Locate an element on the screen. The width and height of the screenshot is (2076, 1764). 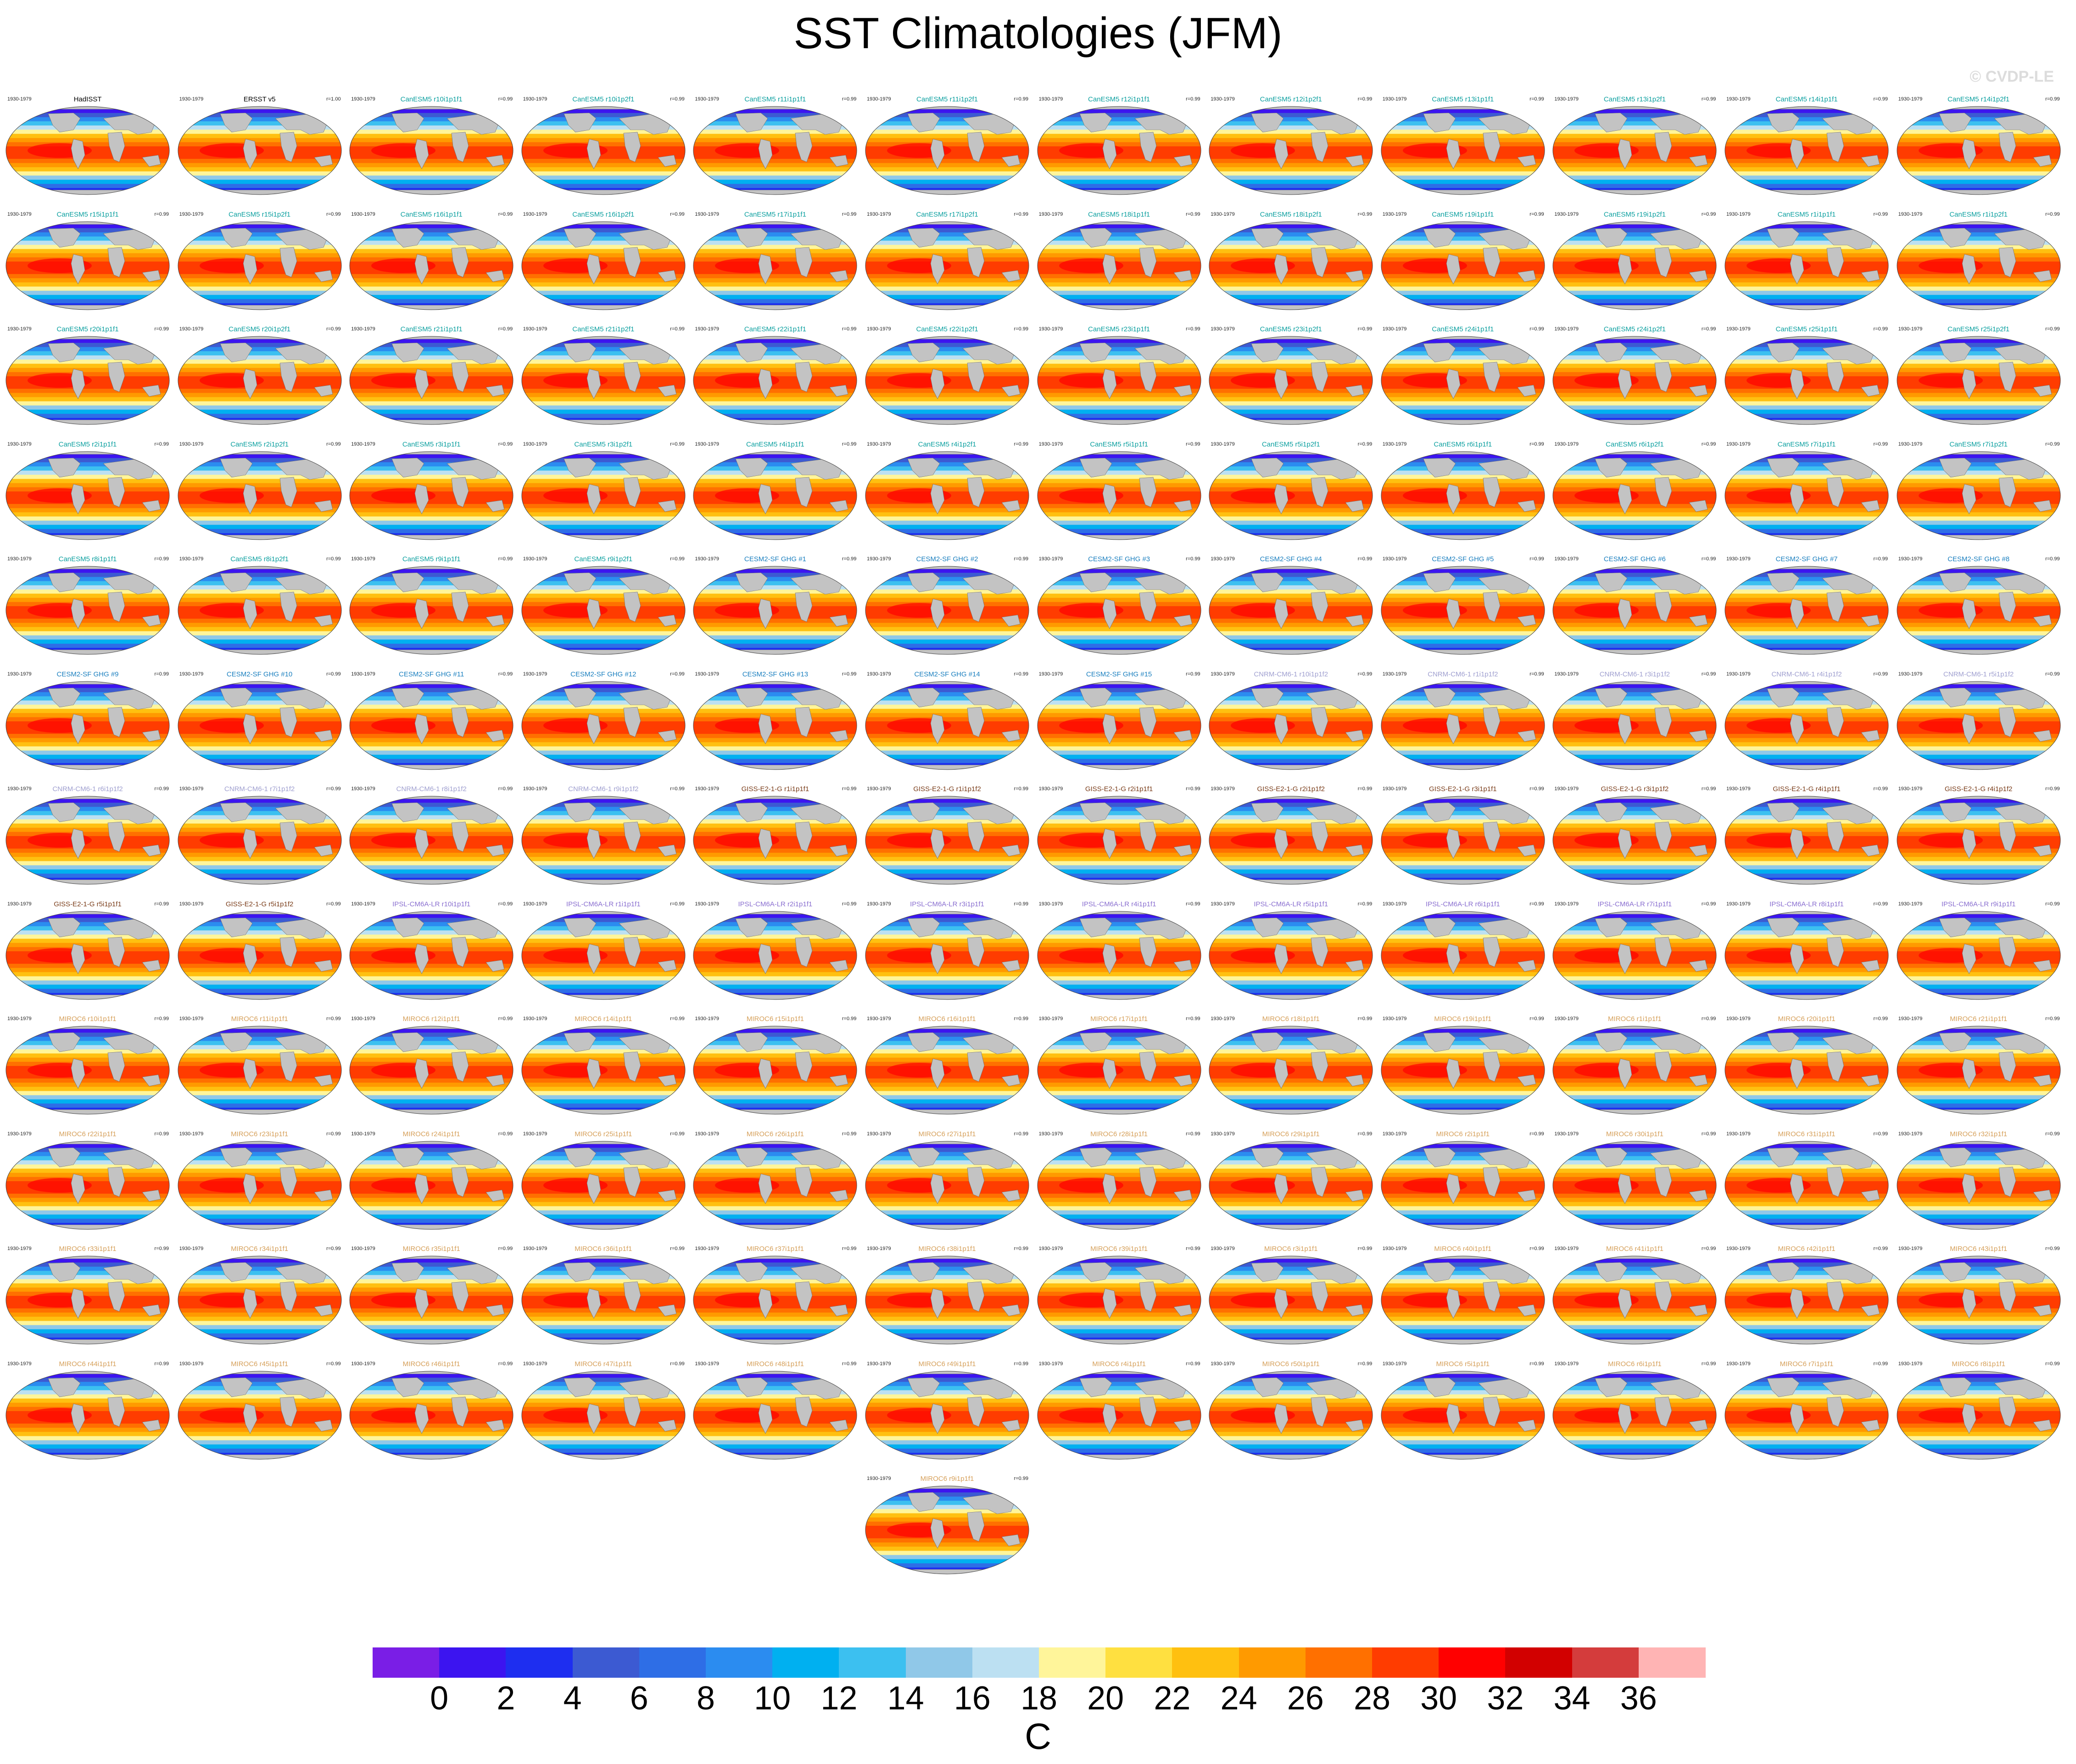
map-panel: 1930-1979 MIROC6 r45i1p1f1 r=0.99 is located at coordinates (260, 1412).